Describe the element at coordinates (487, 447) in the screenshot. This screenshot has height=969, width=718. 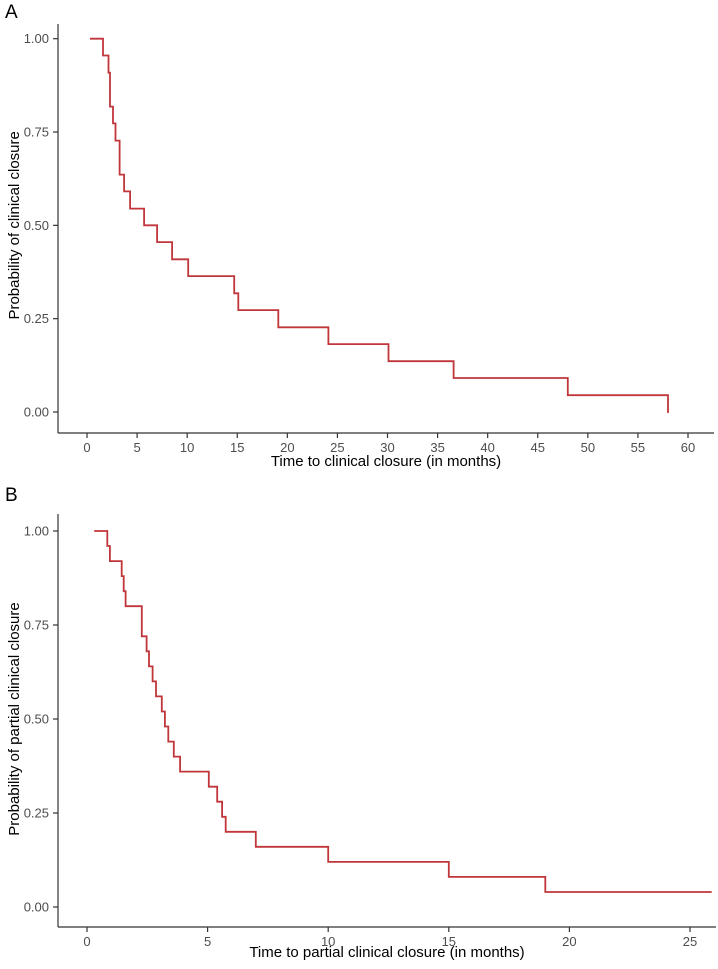
I see `x-tick-label: 40` at that location.